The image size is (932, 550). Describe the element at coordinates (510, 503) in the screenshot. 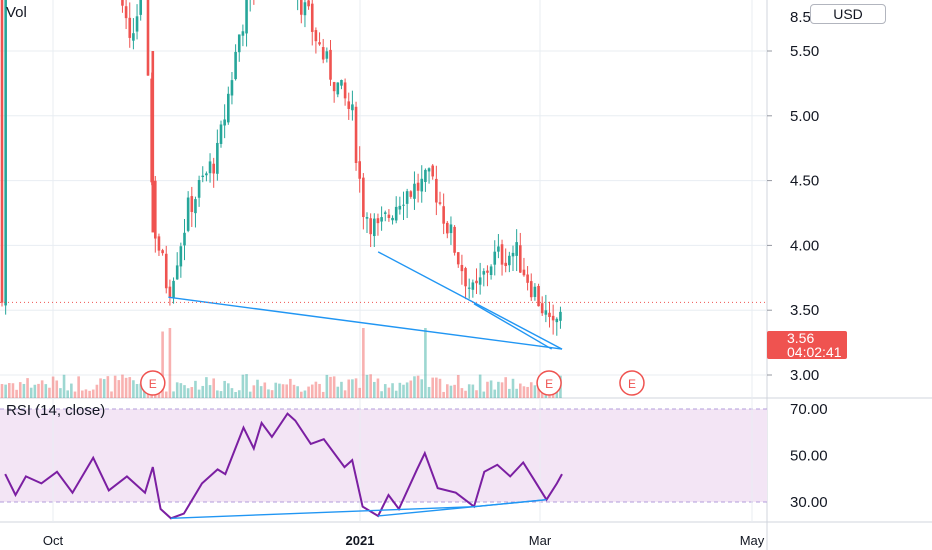

I see `rsi-trendline` at that location.